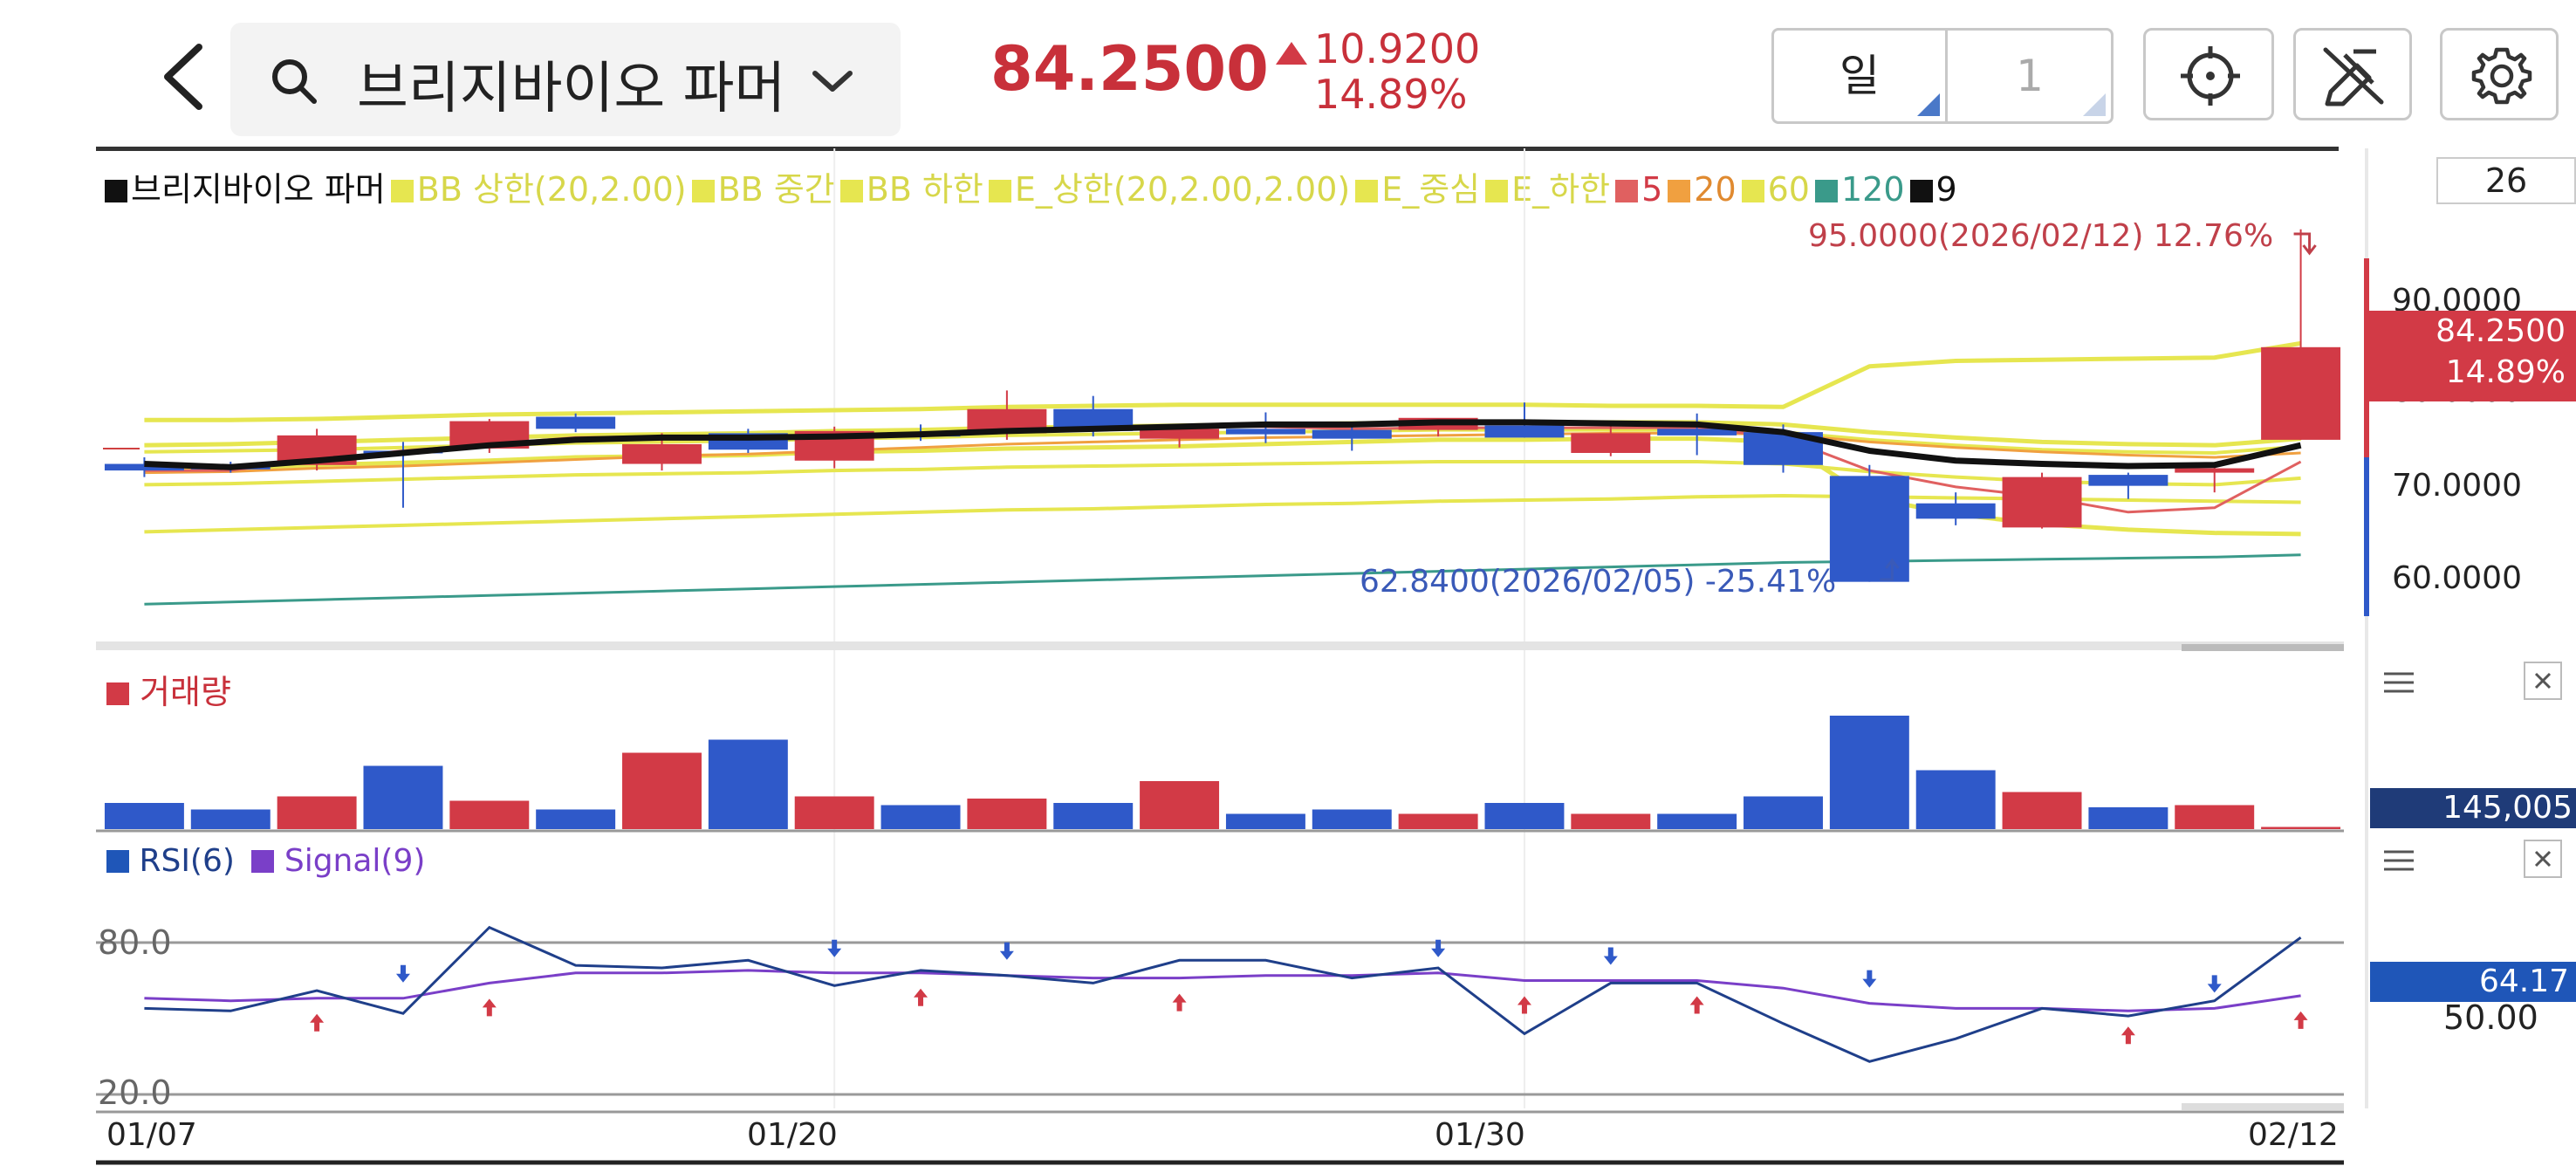 This screenshot has height=1166, width=2576. I want to click on low-arrow, so click(1890, 569).